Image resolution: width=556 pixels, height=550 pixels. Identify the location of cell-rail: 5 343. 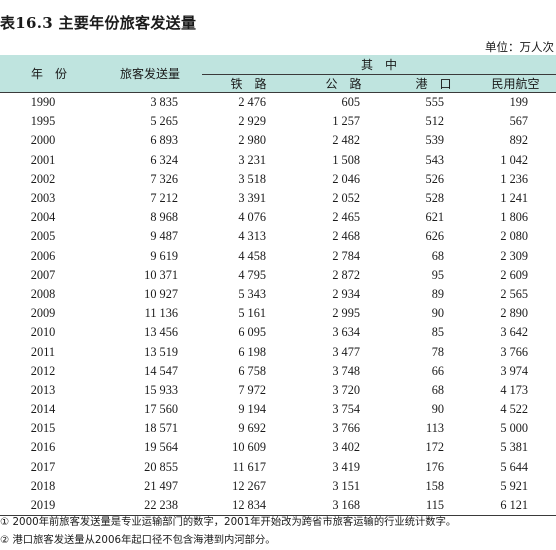
(252, 293).